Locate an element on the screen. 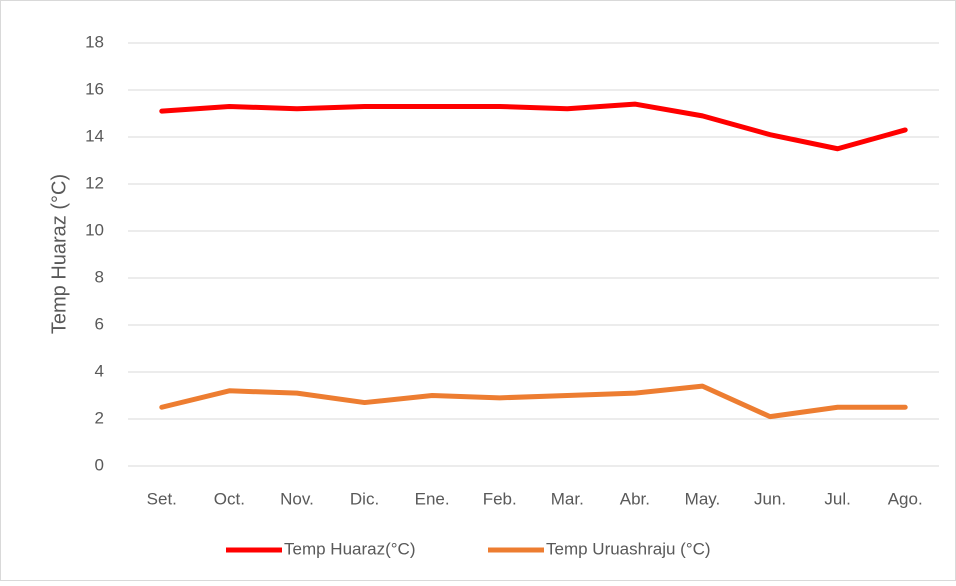  y-tick-label: 14 is located at coordinates (94, 135).